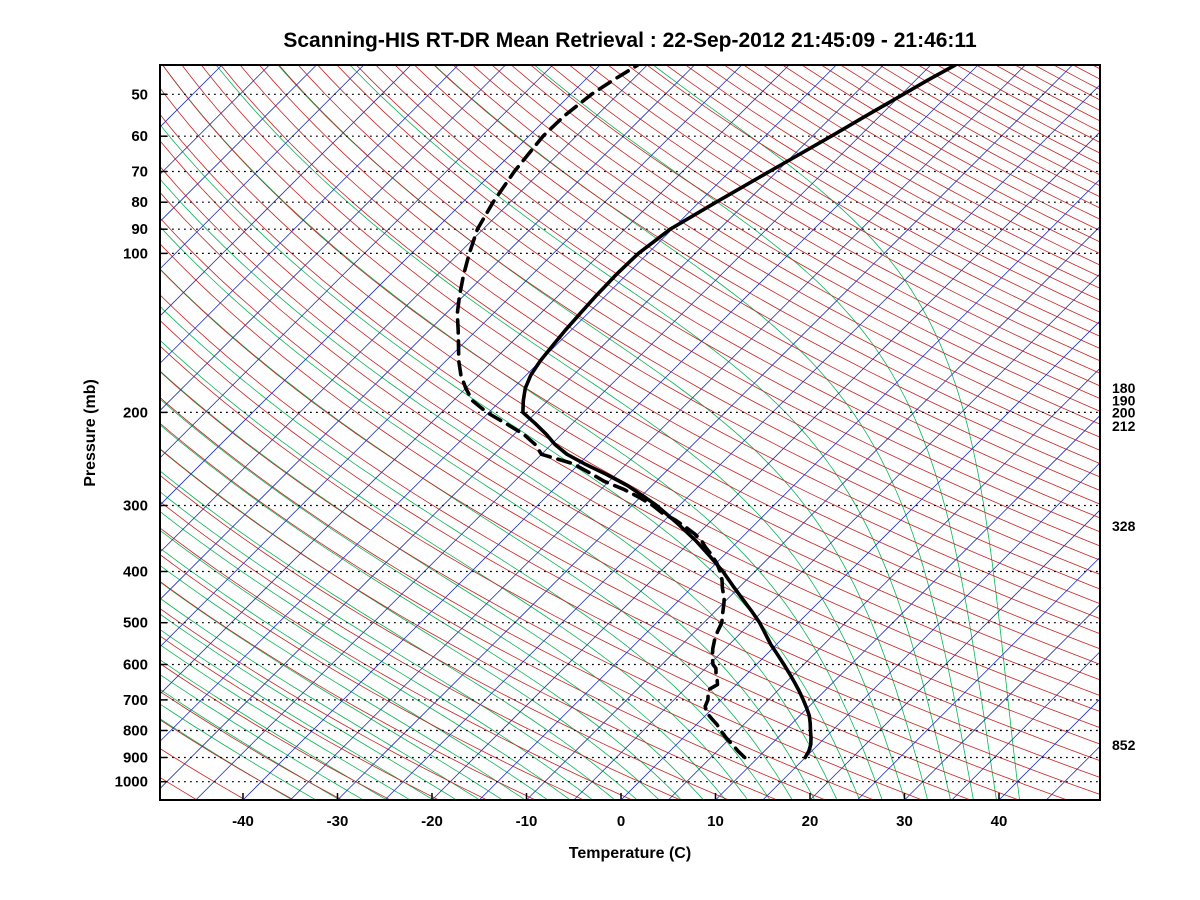 Image resolution: width=1200 pixels, height=900 pixels. I want to click on pressure-tick-label: 300, so click(135, 506).